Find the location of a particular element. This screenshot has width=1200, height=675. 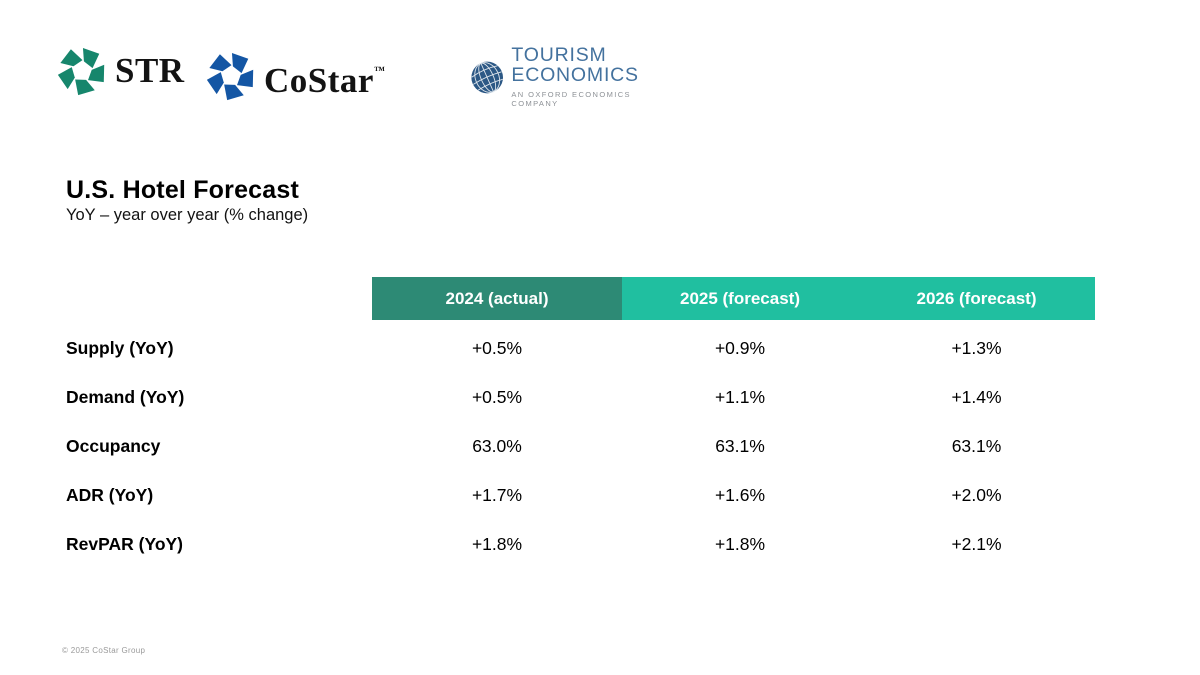

page-subtitle: YoY – year over year (% change) is located at coordinates (187, 215).